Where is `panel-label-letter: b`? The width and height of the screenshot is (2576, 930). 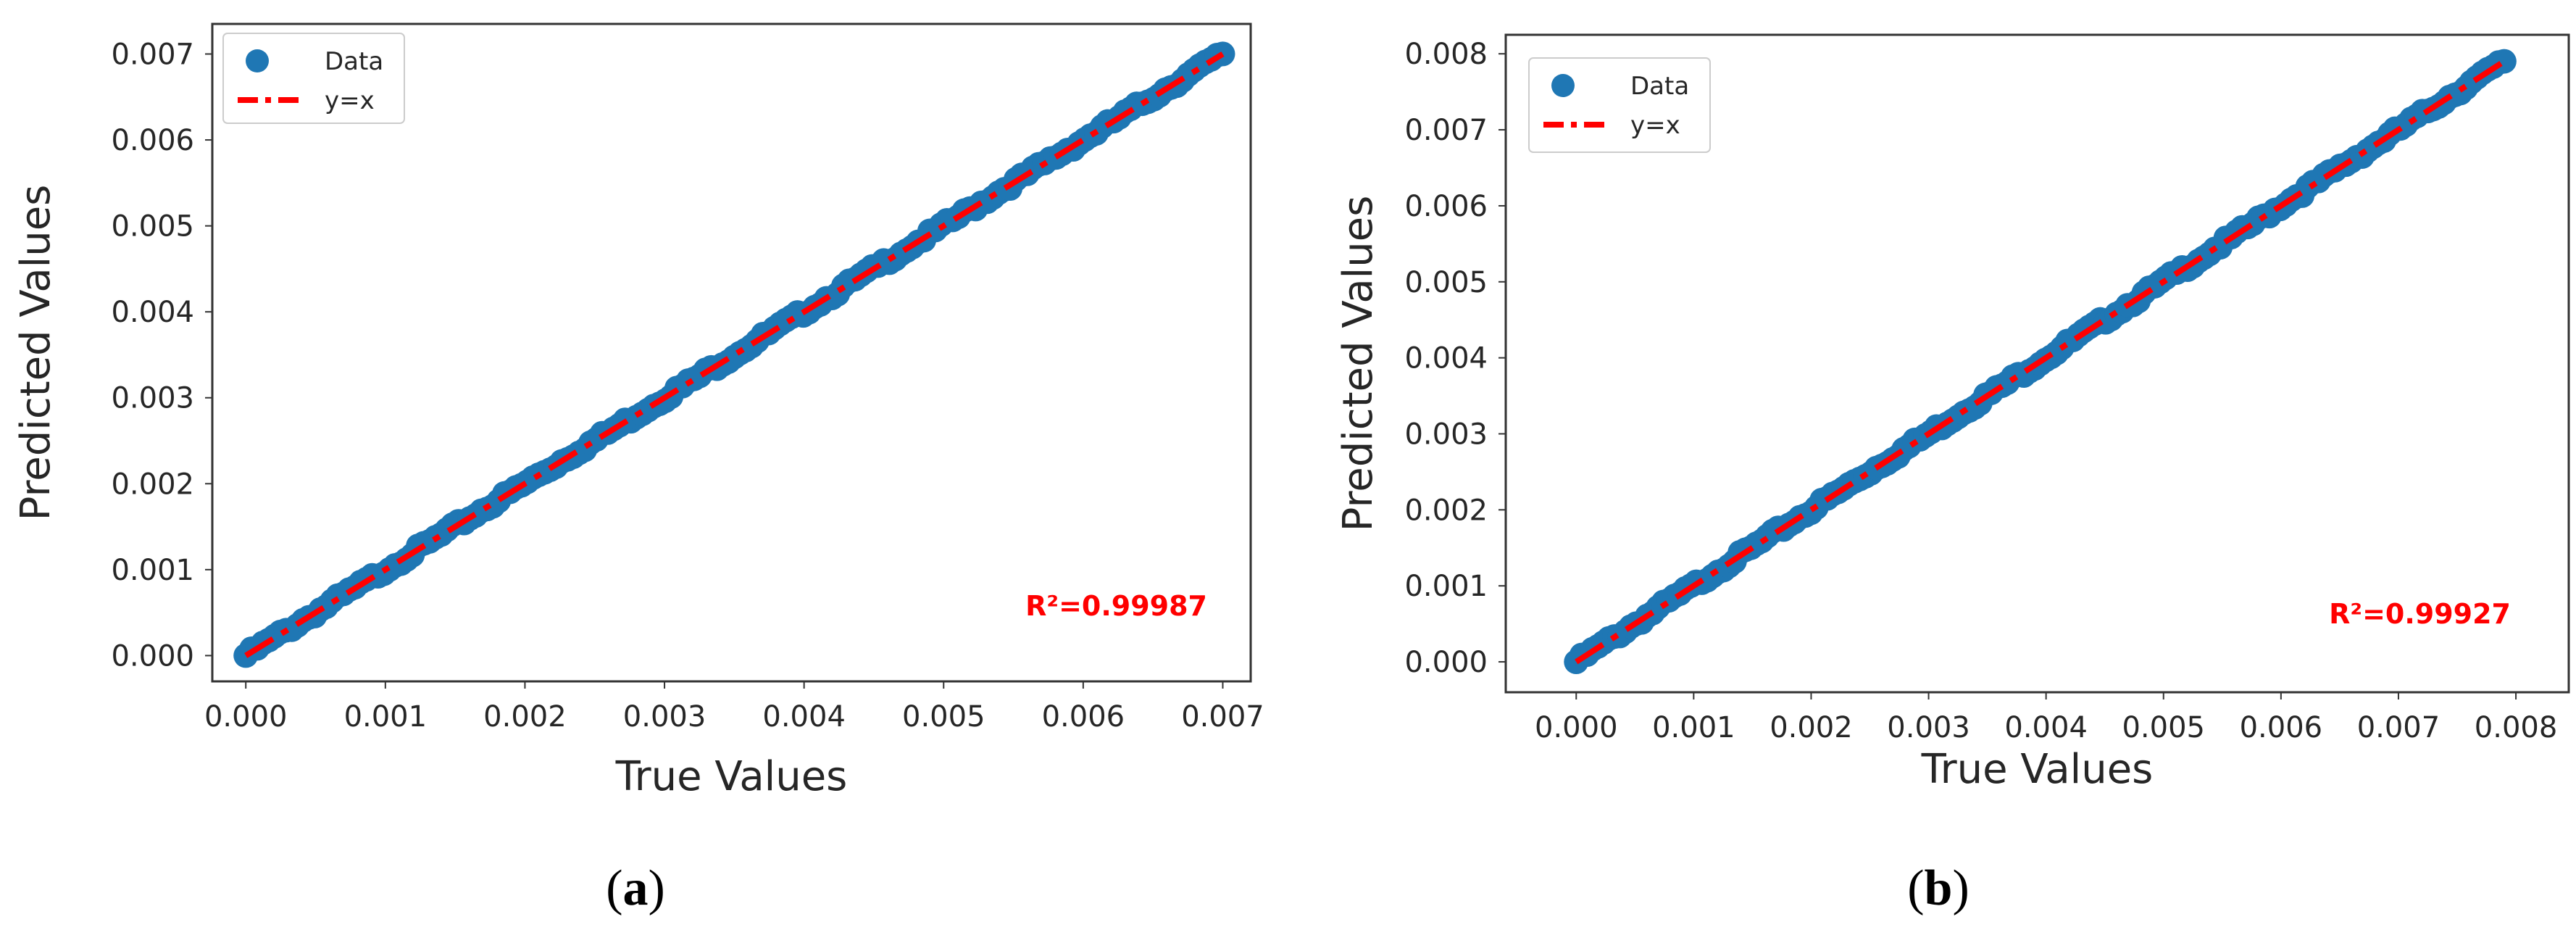 panel-label-letter: b is located at coordinates (1939, 888).